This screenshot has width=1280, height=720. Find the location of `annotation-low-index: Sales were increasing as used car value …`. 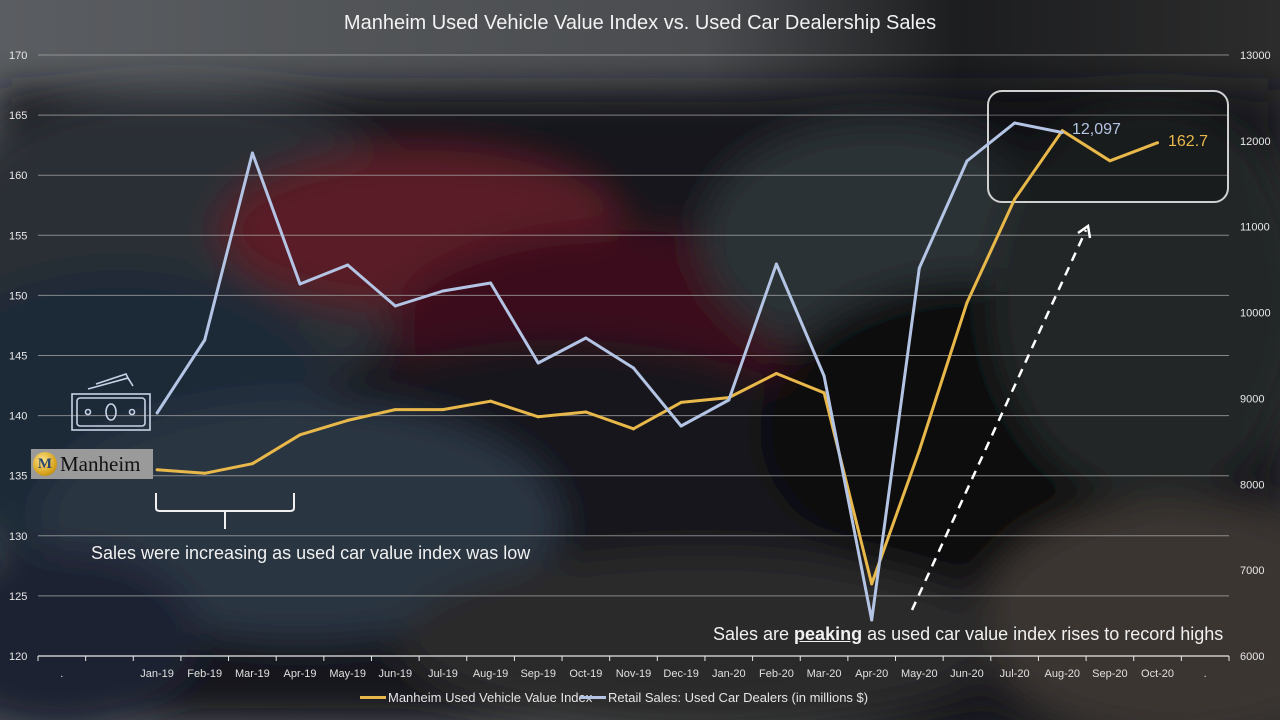

annotation-low-index: Sales were increasing as used car value … is located at coordinates (311, 553).